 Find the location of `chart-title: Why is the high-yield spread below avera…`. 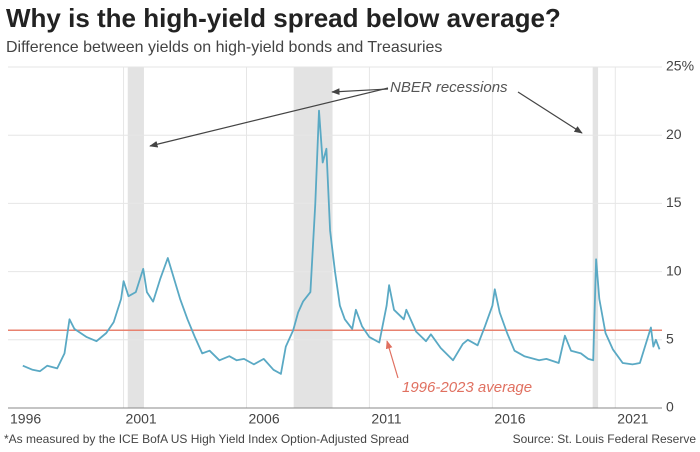

chart-title: Why is the high-yield spread below avera… is located at coordinates (283, 18).